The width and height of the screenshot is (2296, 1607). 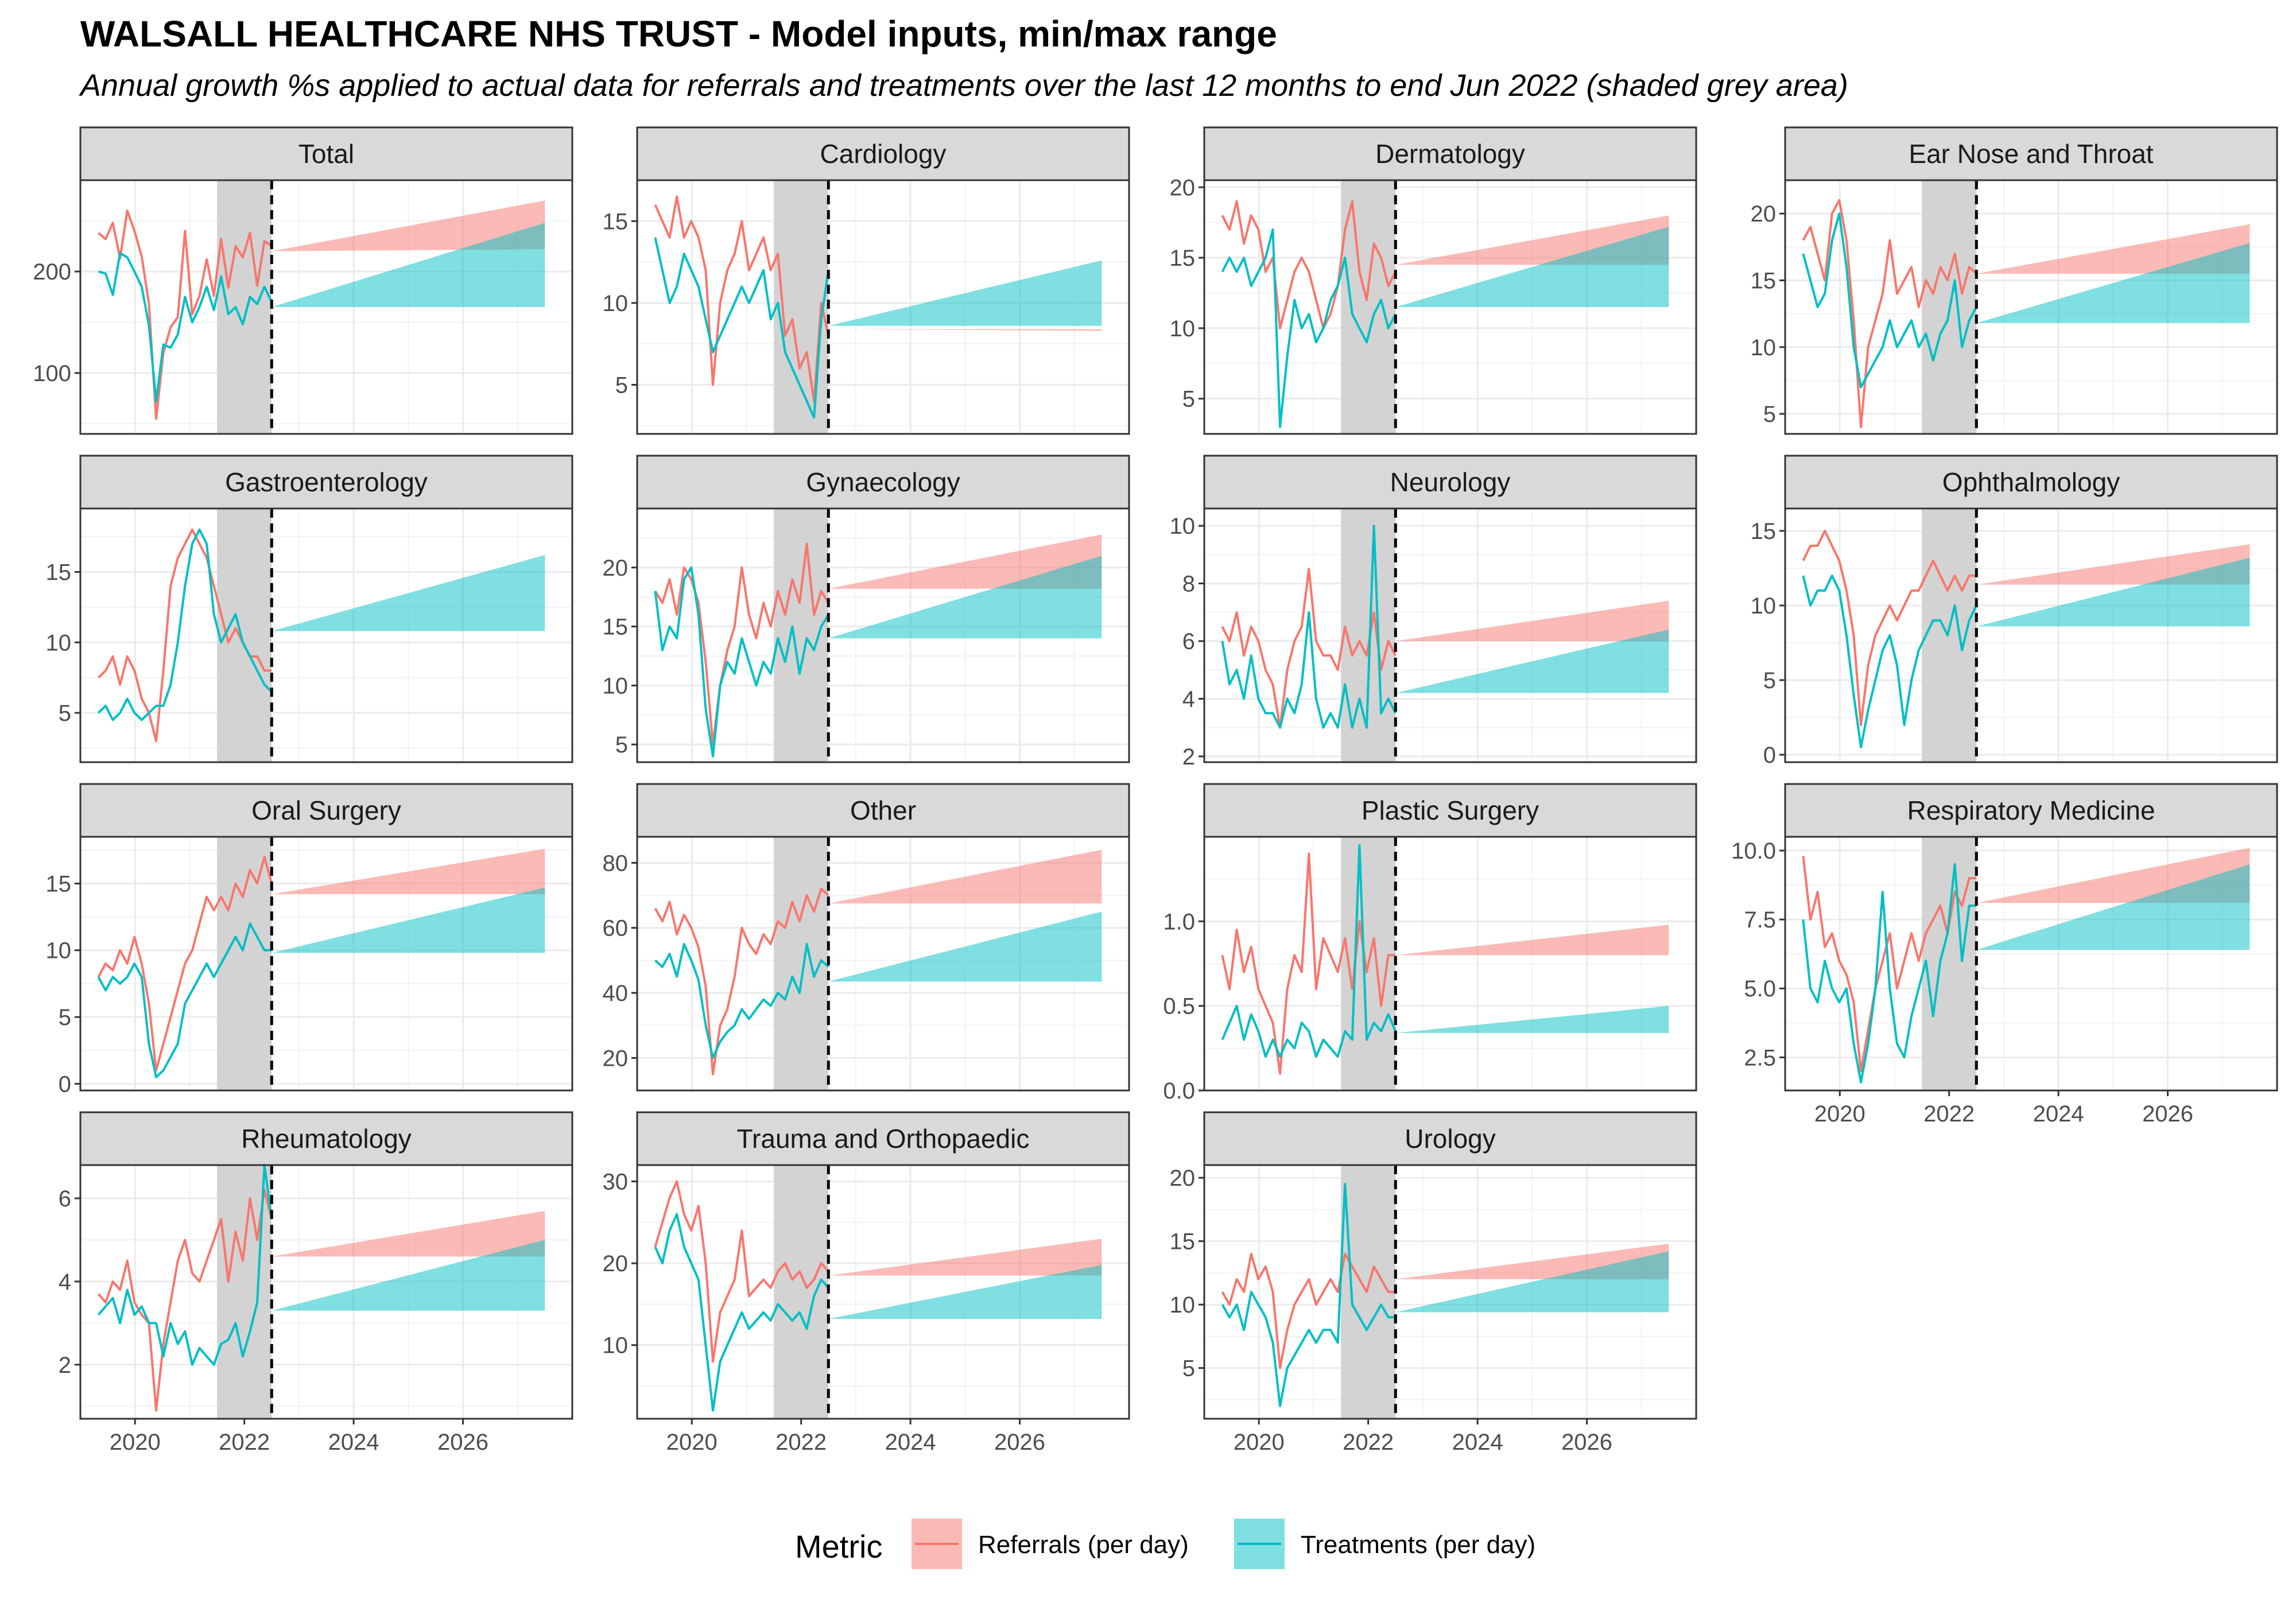 What do you see at coordinates (1450, 482) in the screenshot?
I see `facet-strip-label: Neurology` at bounding box center [1450, 482].